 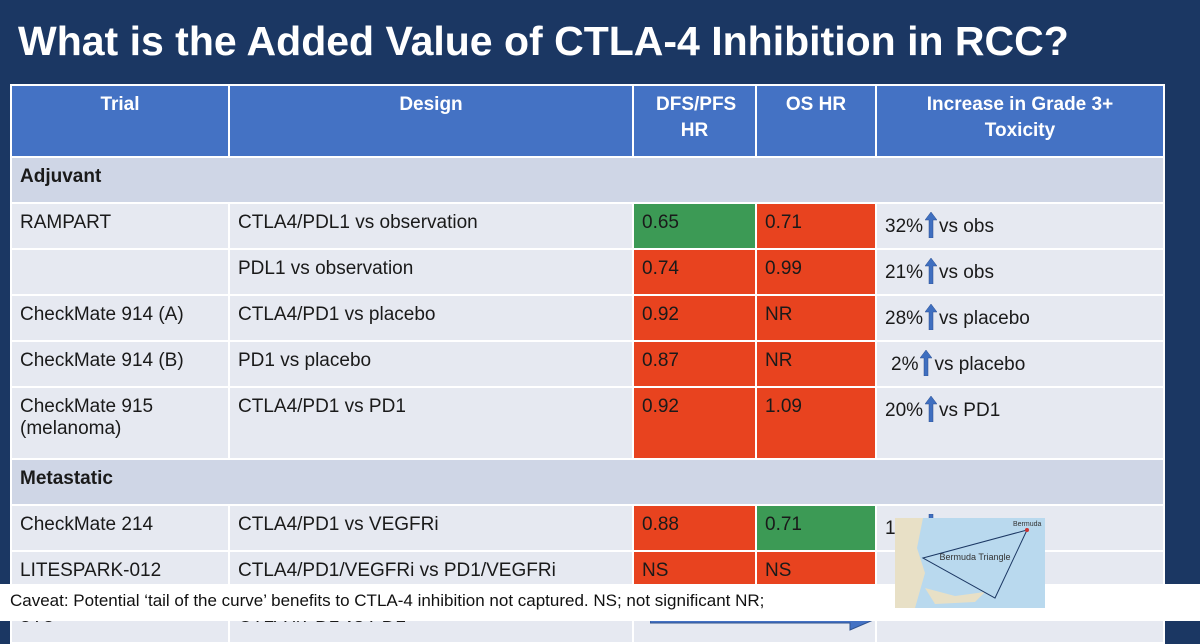 I want to click on section-row: Adjuvant, so click(x=587, y=180).